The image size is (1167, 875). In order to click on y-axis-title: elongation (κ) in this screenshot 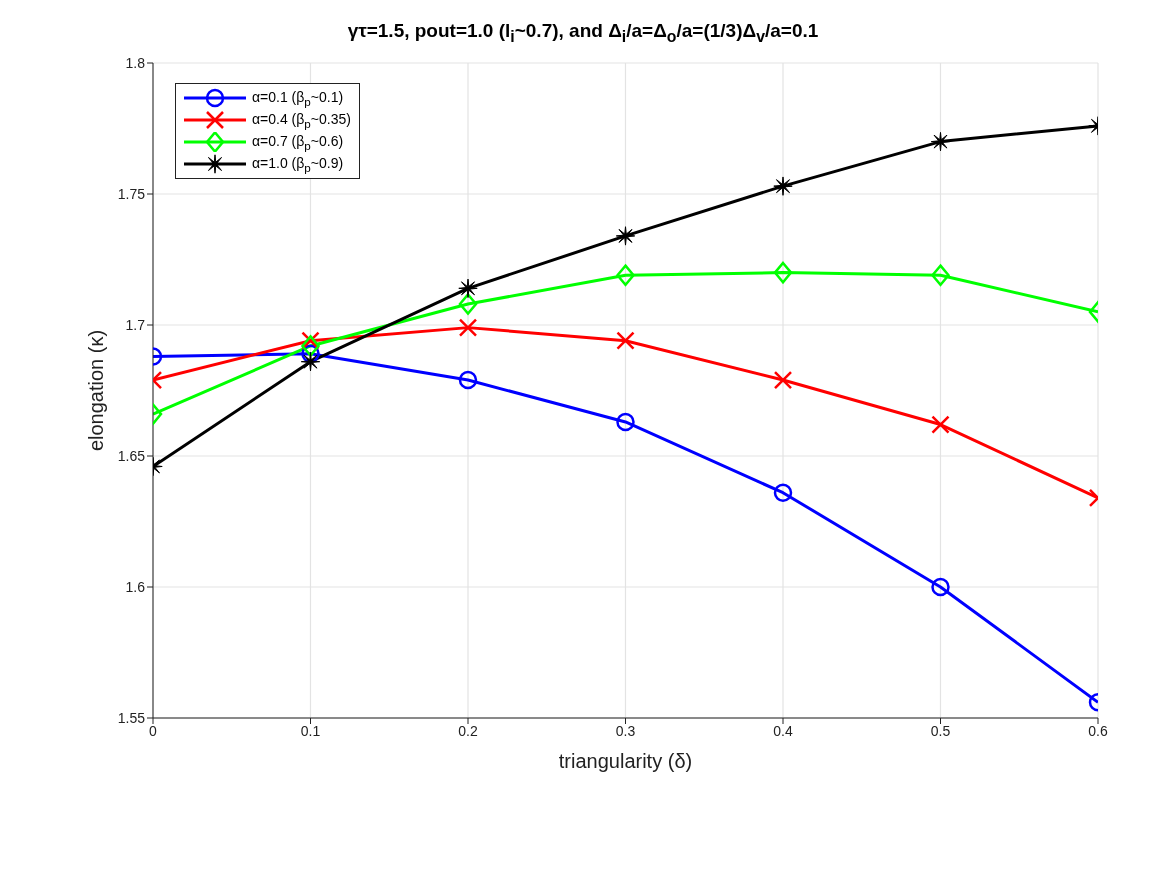, I will do `click(96, 390)`.